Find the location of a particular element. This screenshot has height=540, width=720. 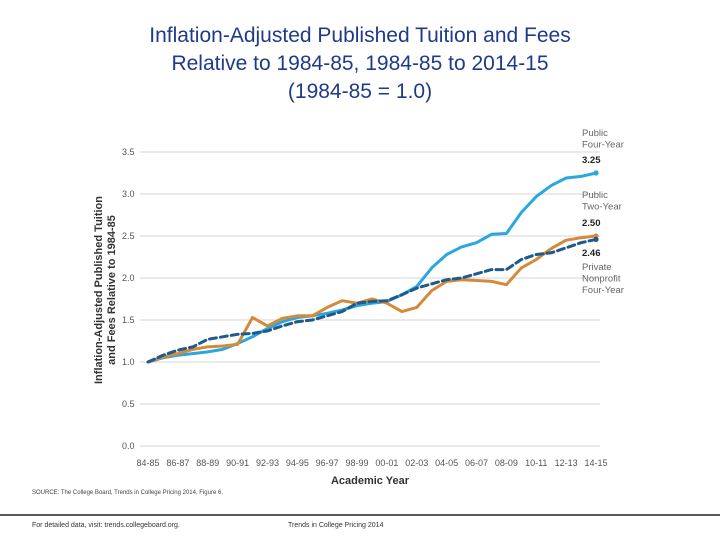

x-tick-label: 92-93 is located at coordinates (267, 463).